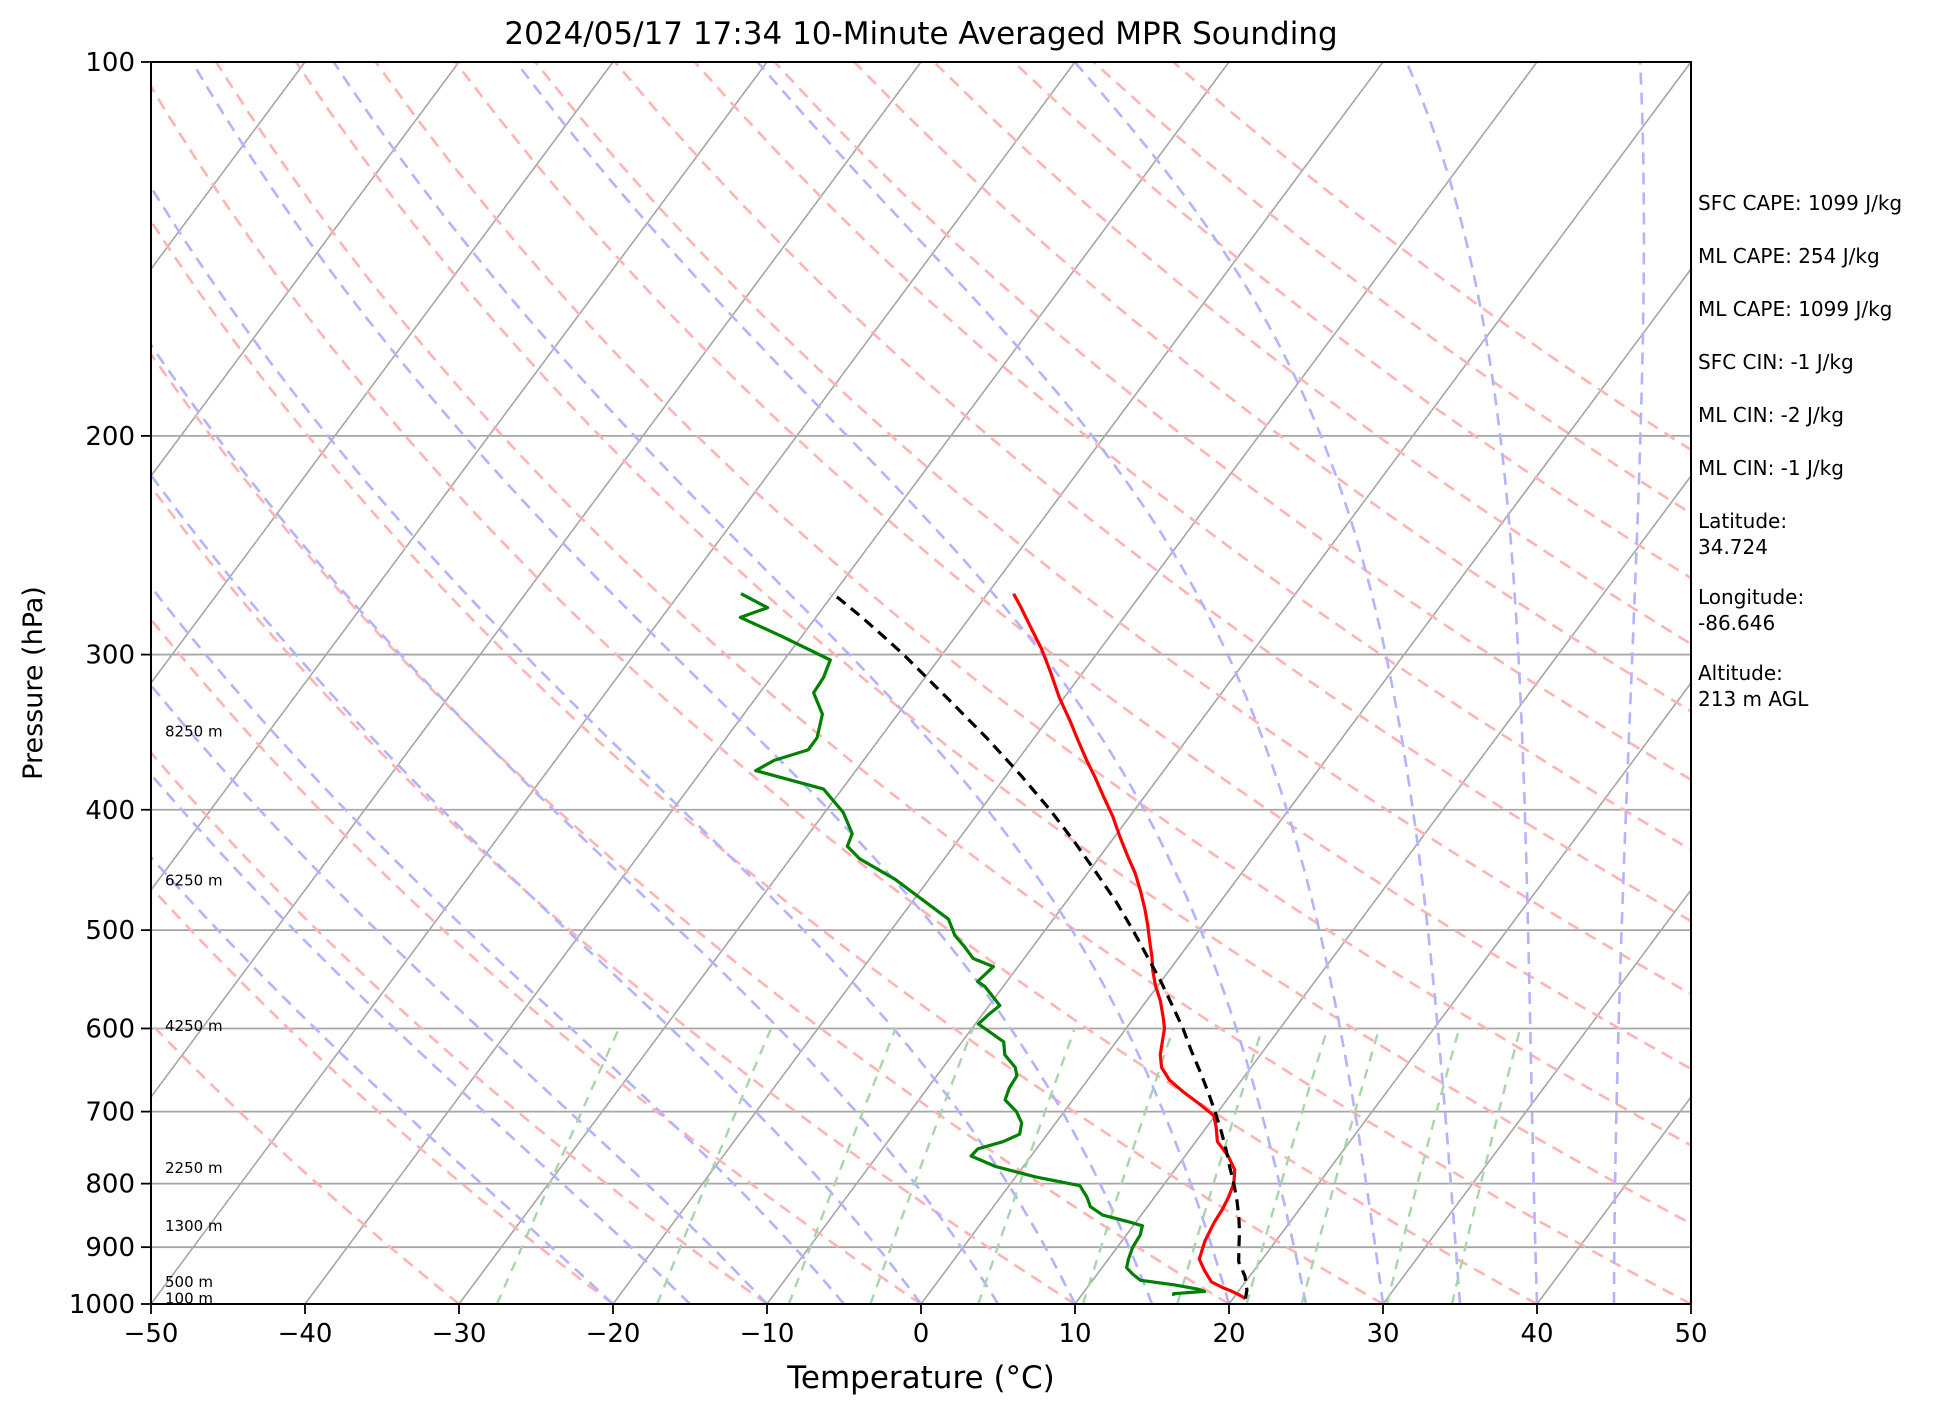 The width and height of the screenshot is (1936, 1410). I want to click on latitude-label: Latitude:, so click(1813, 521).